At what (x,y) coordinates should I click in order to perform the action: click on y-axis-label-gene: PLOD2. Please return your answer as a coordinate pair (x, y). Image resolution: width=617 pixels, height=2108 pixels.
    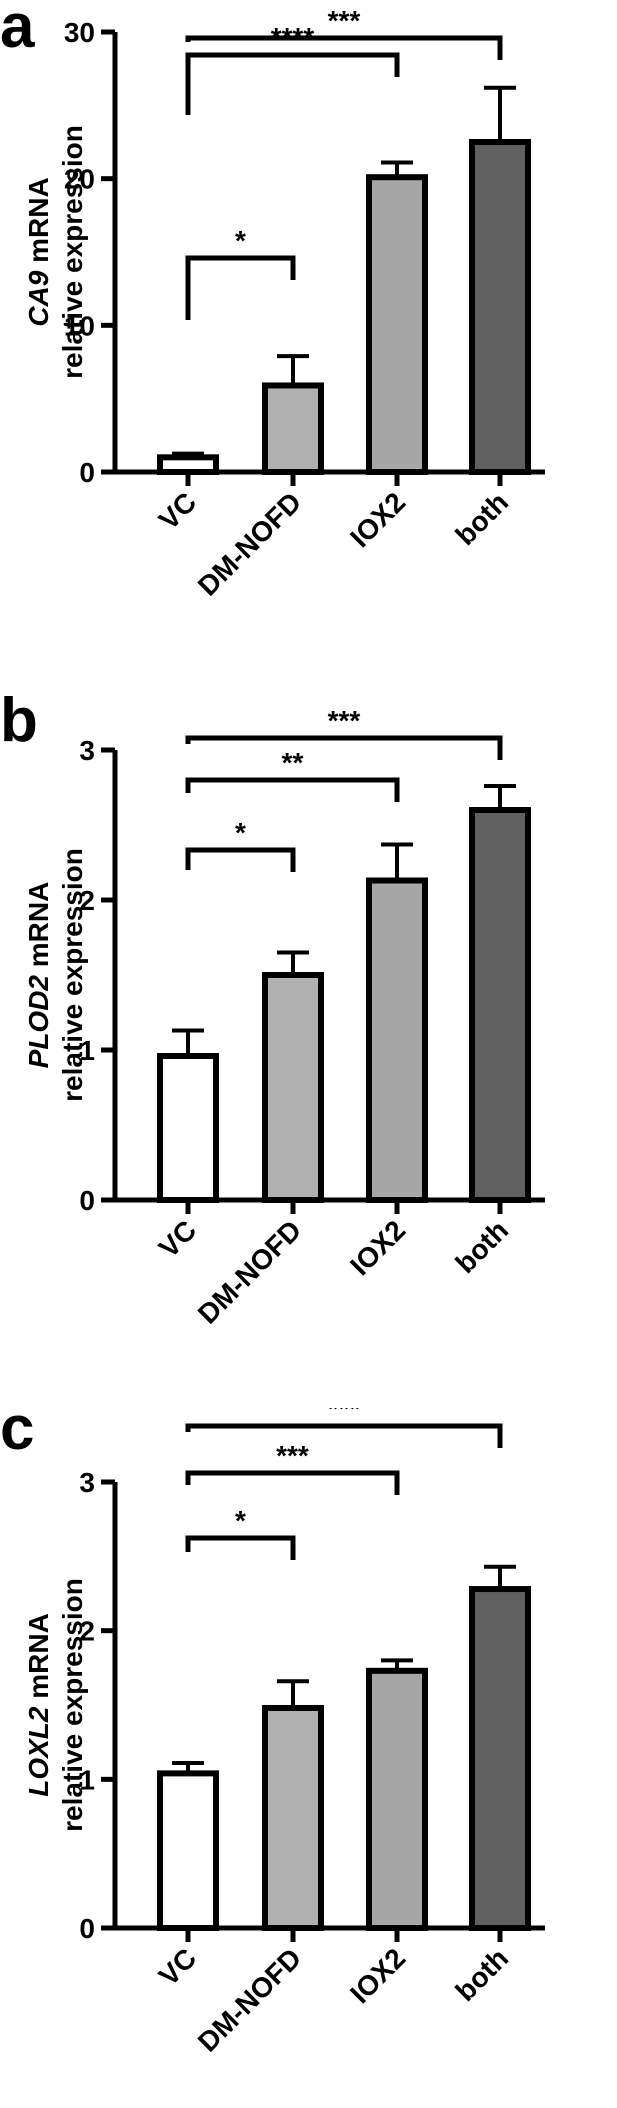
    Looking at the image, I should click on (38, 1022).